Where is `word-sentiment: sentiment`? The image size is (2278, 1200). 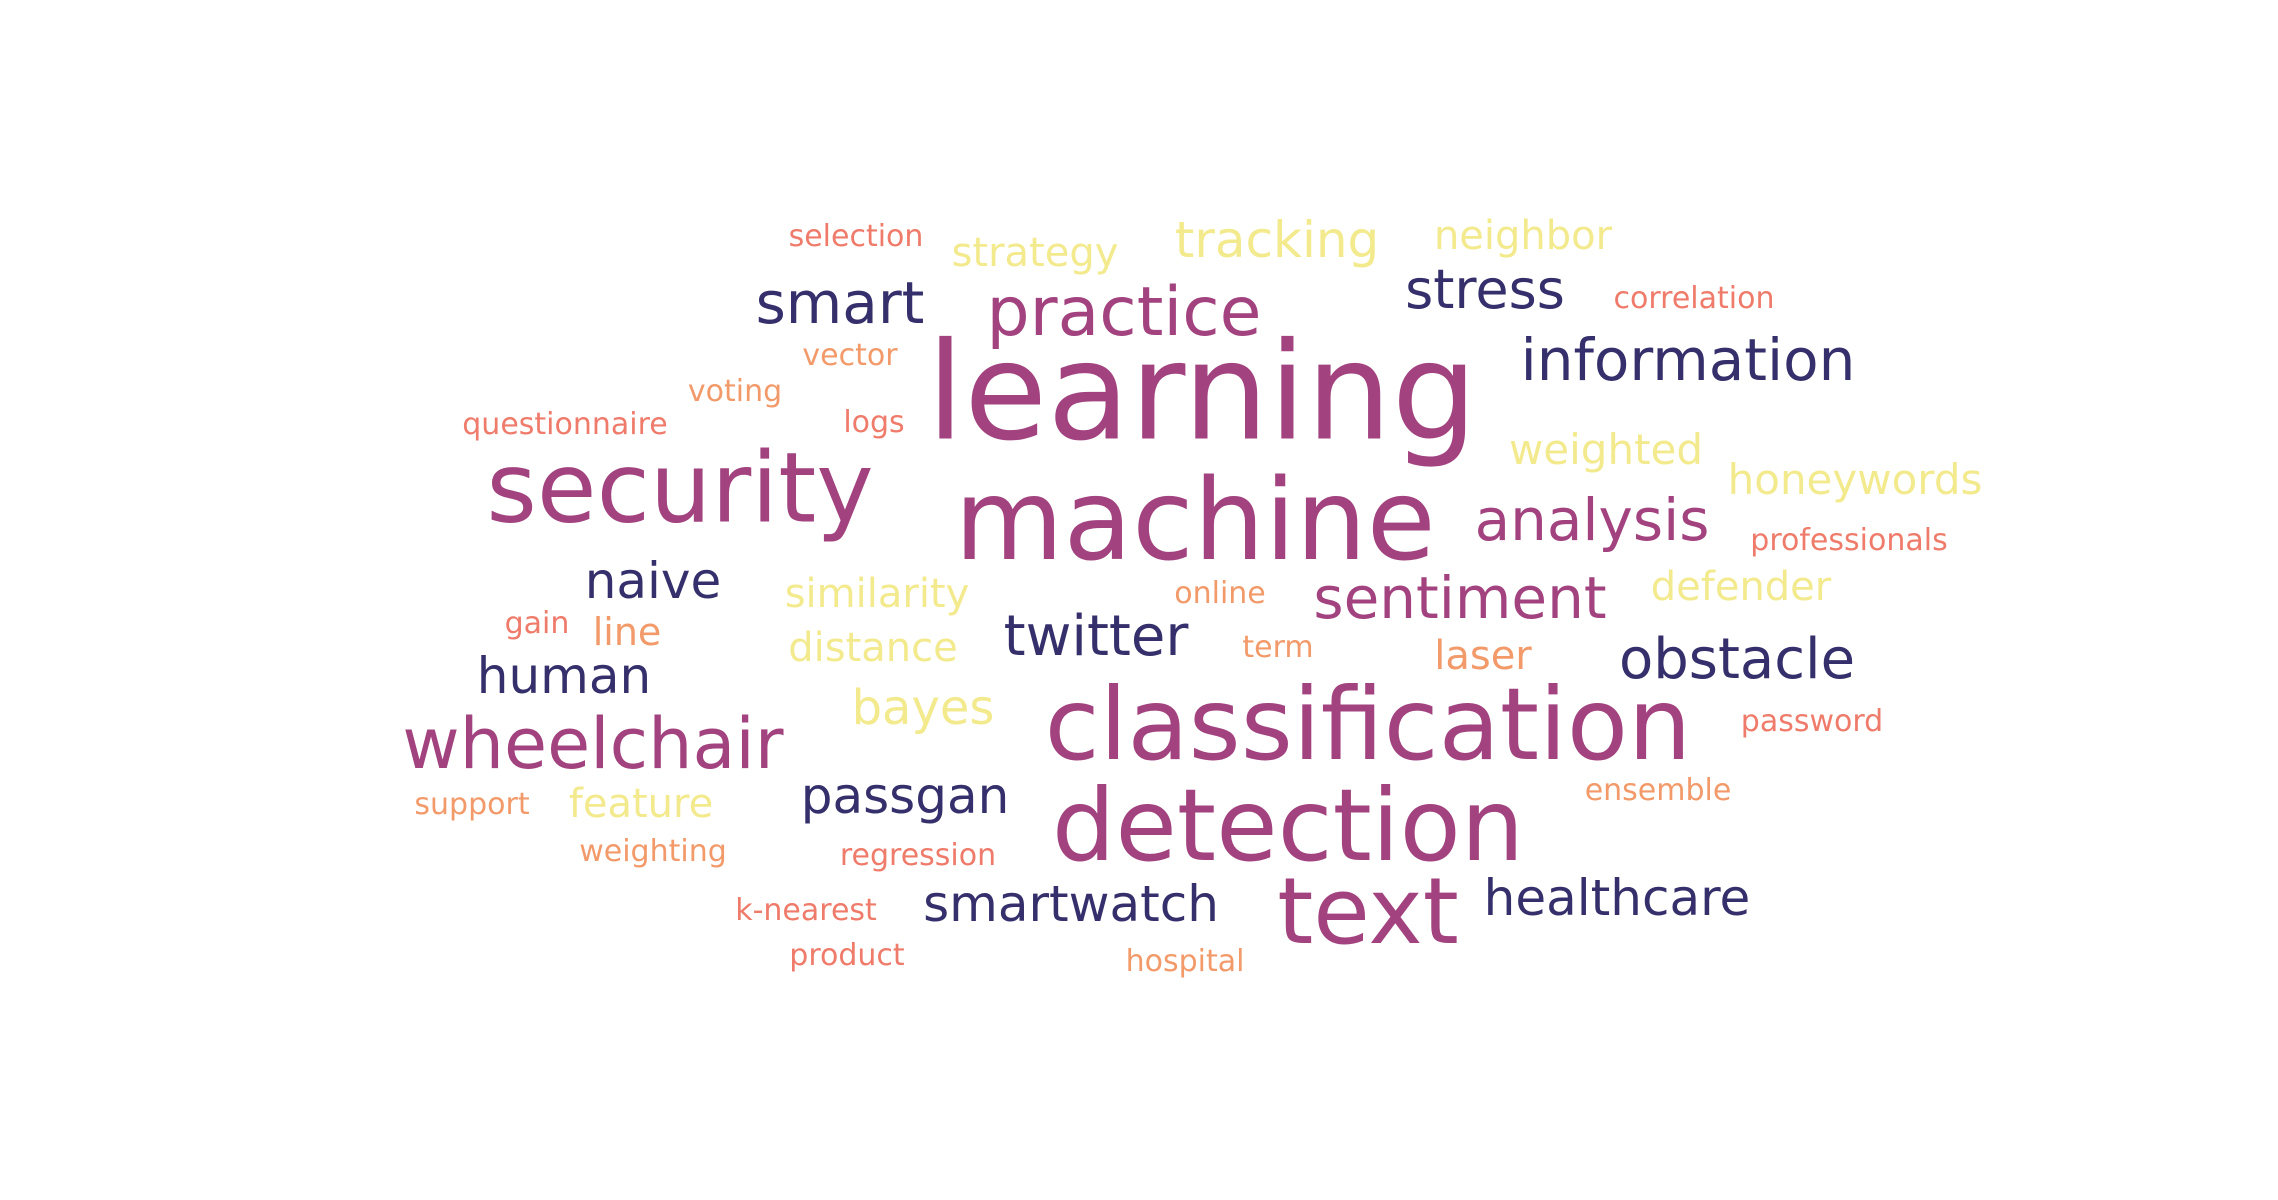 word-sentiment: sentiment is located at coordinates (1460, 598).